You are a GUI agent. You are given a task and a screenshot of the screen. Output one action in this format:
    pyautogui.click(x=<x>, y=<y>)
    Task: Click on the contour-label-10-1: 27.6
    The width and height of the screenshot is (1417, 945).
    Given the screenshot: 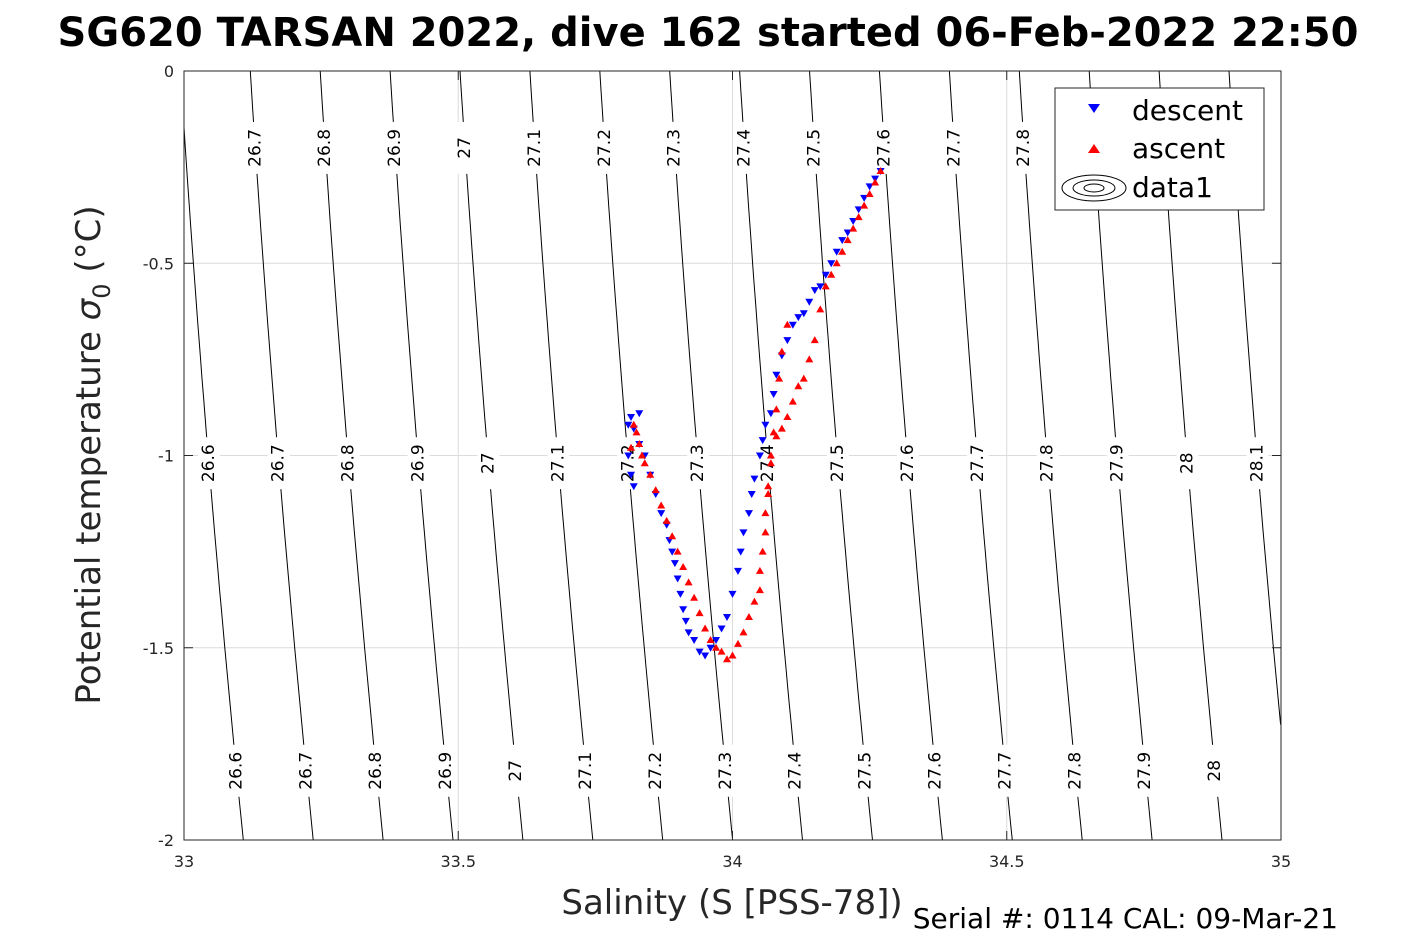 What is the action you would take?
    pyautogui.click(x=908, y=463)
    